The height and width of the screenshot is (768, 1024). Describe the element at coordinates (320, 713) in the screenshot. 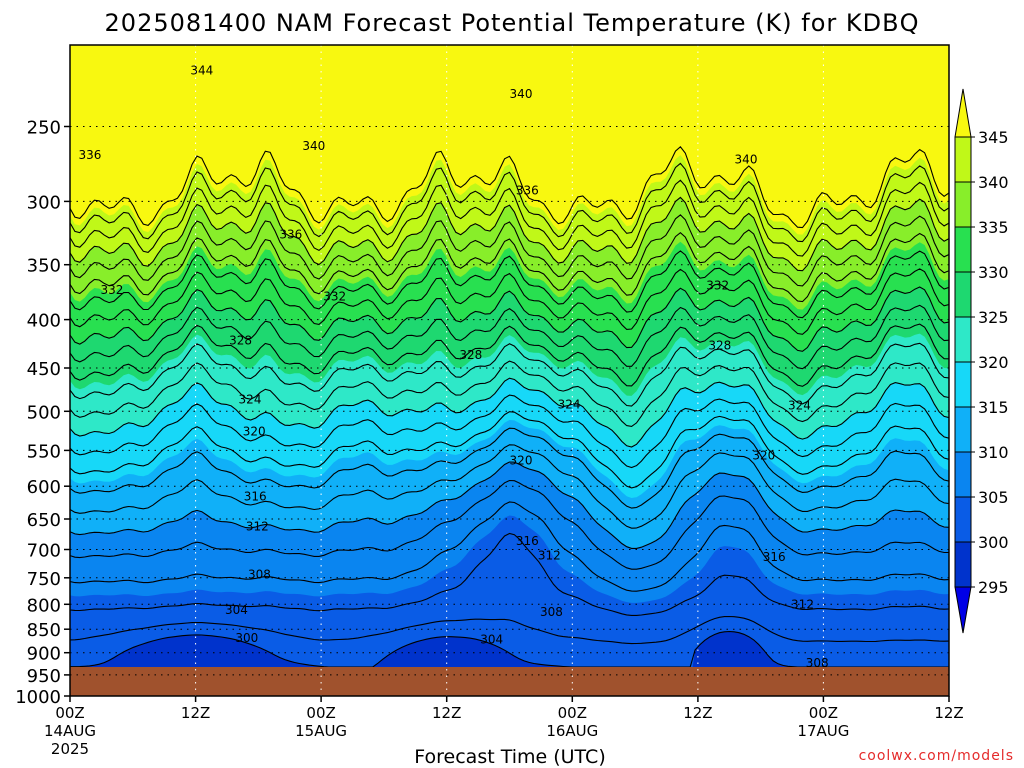

I see `x-tick-label-24-0: 00Z` at that location.